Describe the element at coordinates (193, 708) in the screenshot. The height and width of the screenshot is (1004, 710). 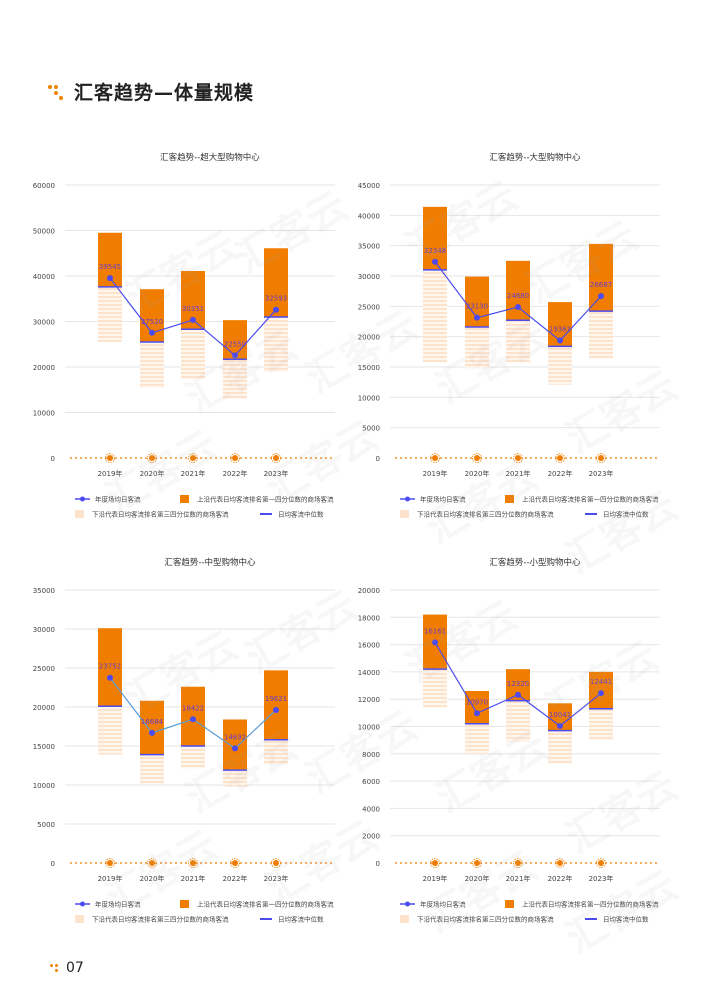
I see `data-label: 18422` at that location.